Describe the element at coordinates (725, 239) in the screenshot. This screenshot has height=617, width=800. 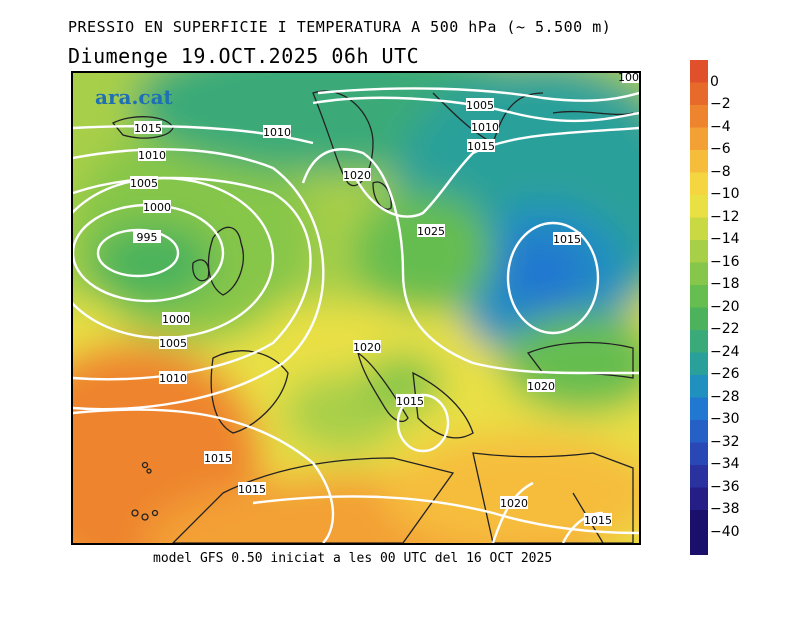
I see `colorbar-tick-label: −14` at that location.